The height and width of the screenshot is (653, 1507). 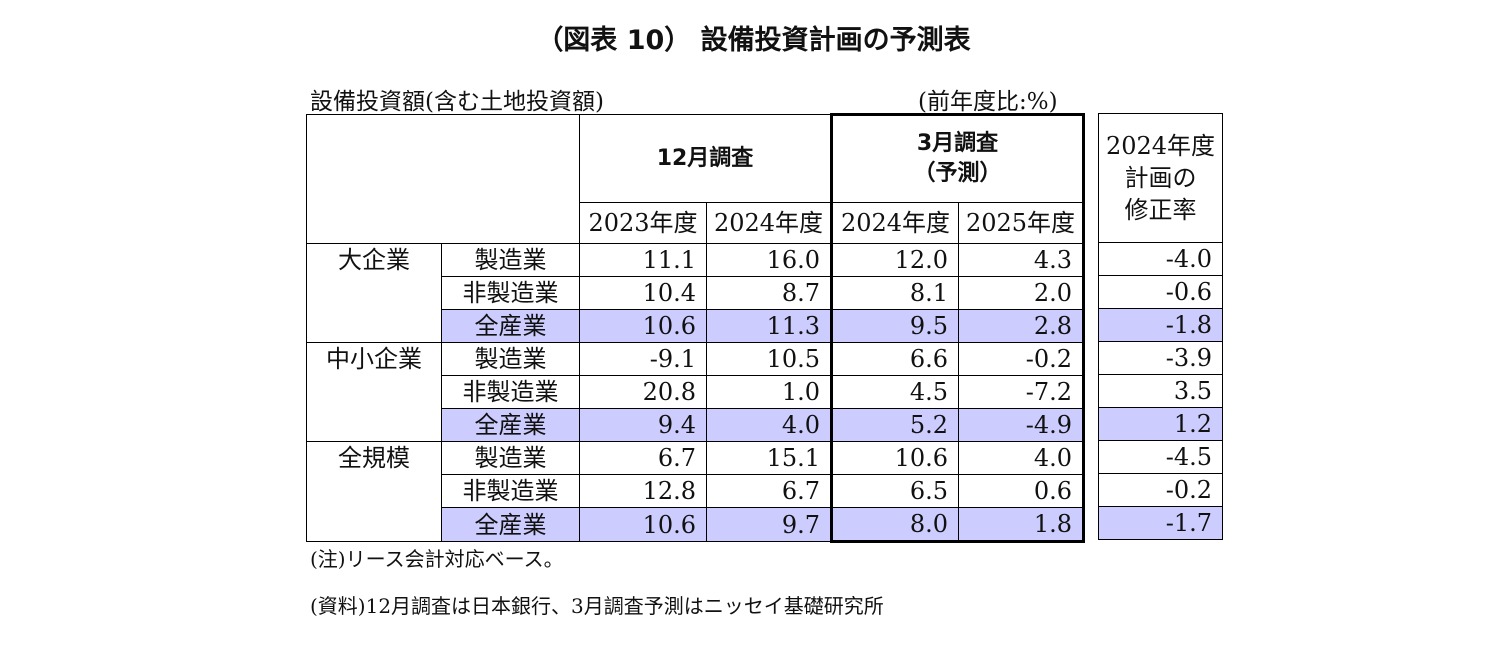 What do you see at coordinates (1160, 178) in the screenshot?
I see `header-revision-rate: 2024年度 計画の 修正率` at bounding box center [1160, 178].